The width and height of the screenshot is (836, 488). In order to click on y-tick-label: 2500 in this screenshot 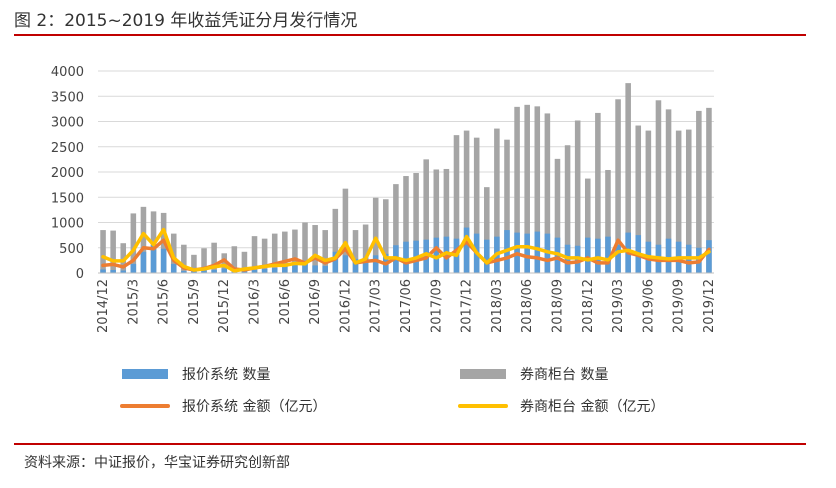, I will do `click(67, 148)`.